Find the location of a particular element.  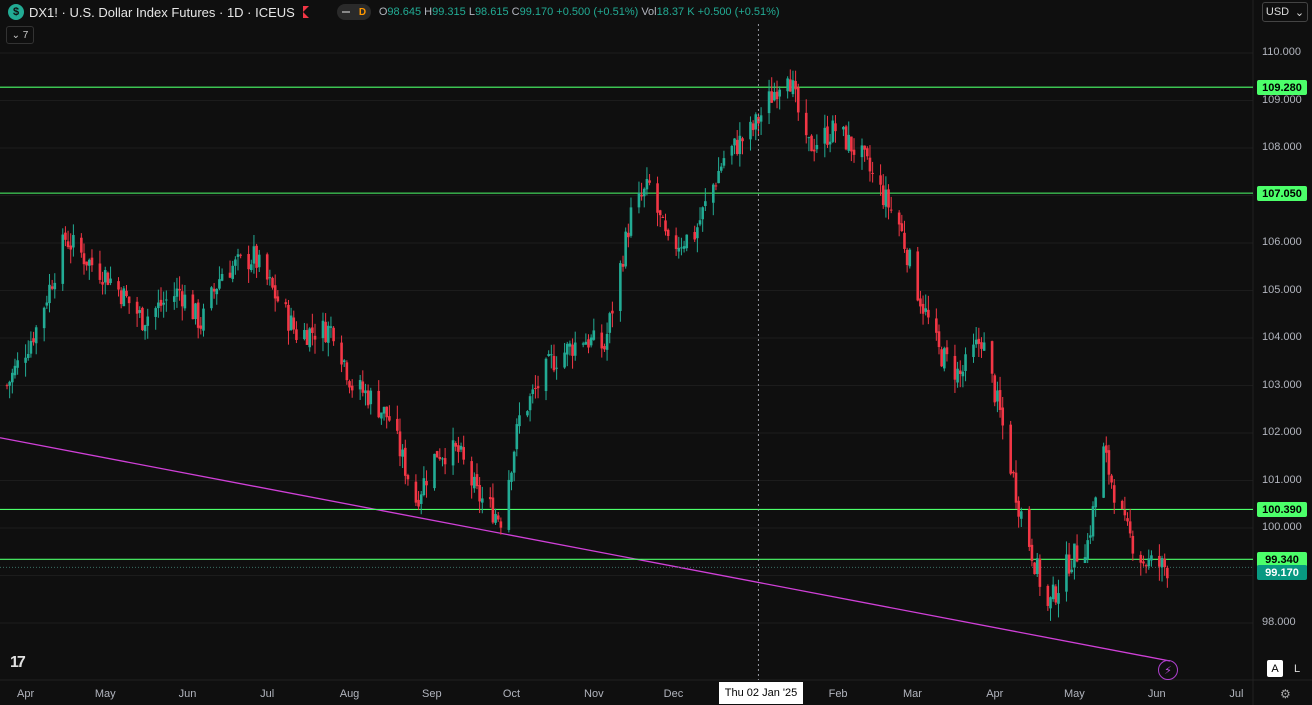

ohlc-high-key: H is located at coordinates (428, 12).